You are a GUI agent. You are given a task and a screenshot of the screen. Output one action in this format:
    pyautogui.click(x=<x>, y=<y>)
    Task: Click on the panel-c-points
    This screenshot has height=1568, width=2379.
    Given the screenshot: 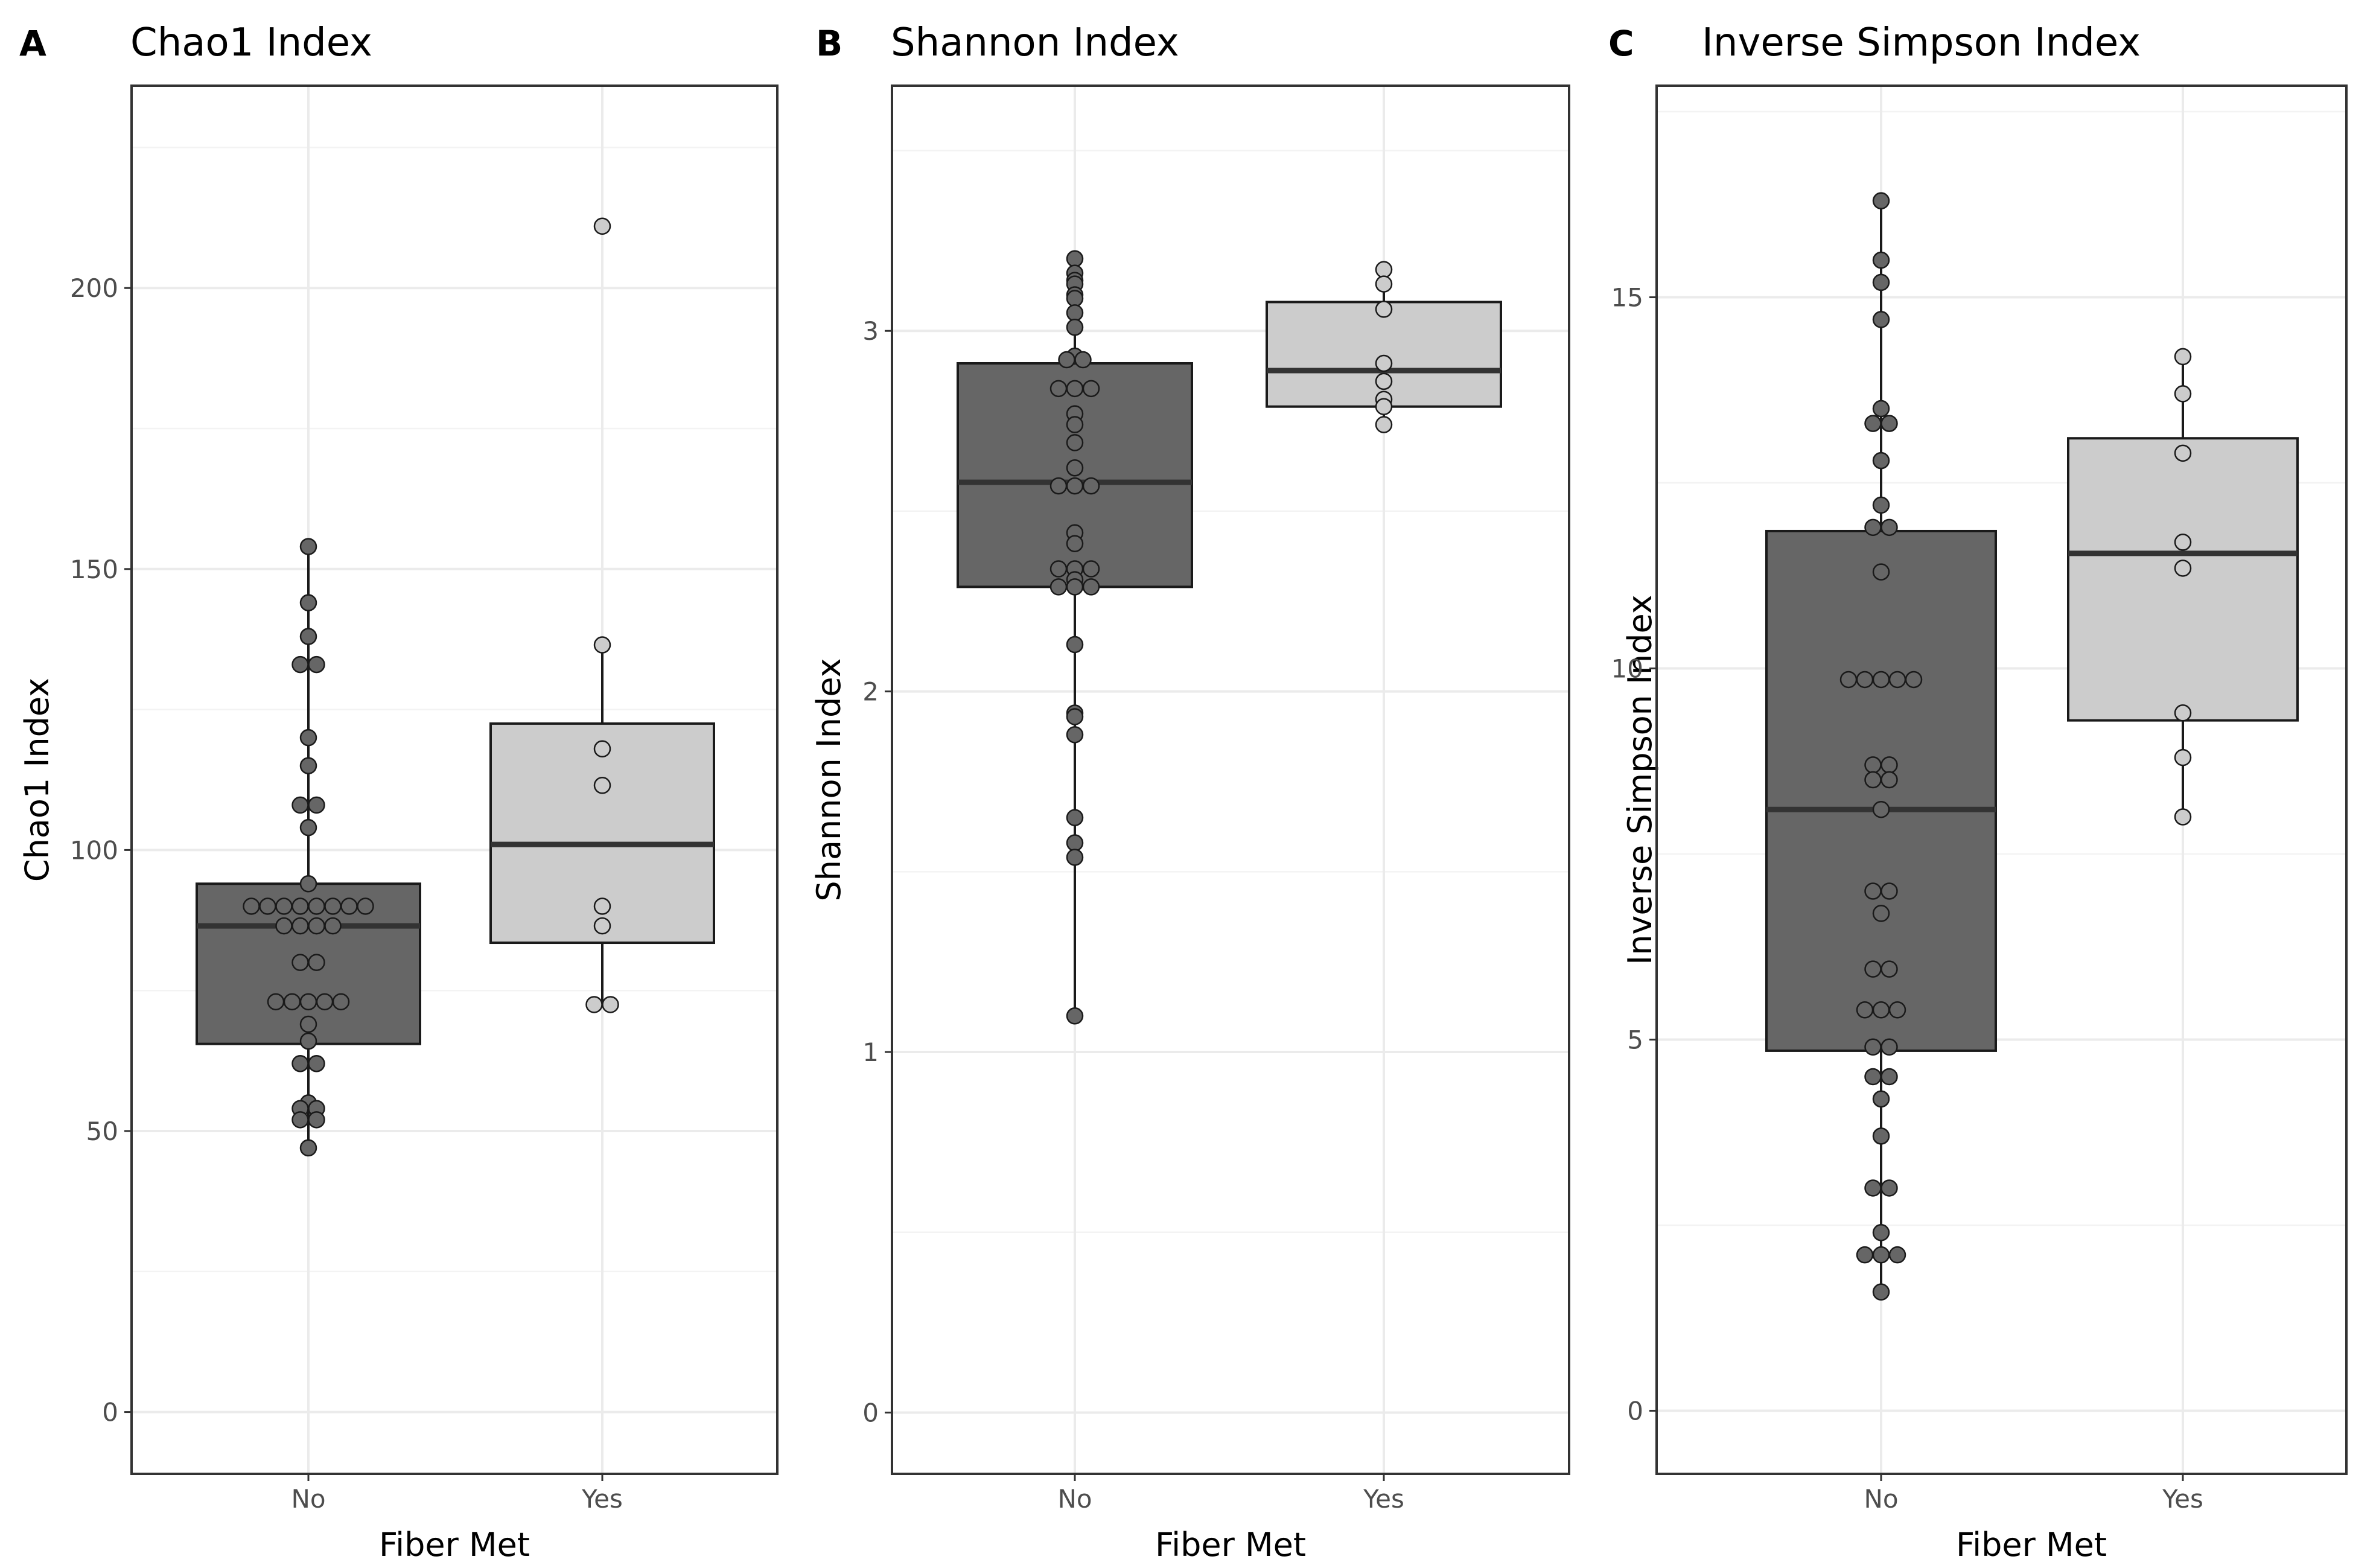 What is the action you would take?
    pyautogui.click(x=2016, y=746)
    